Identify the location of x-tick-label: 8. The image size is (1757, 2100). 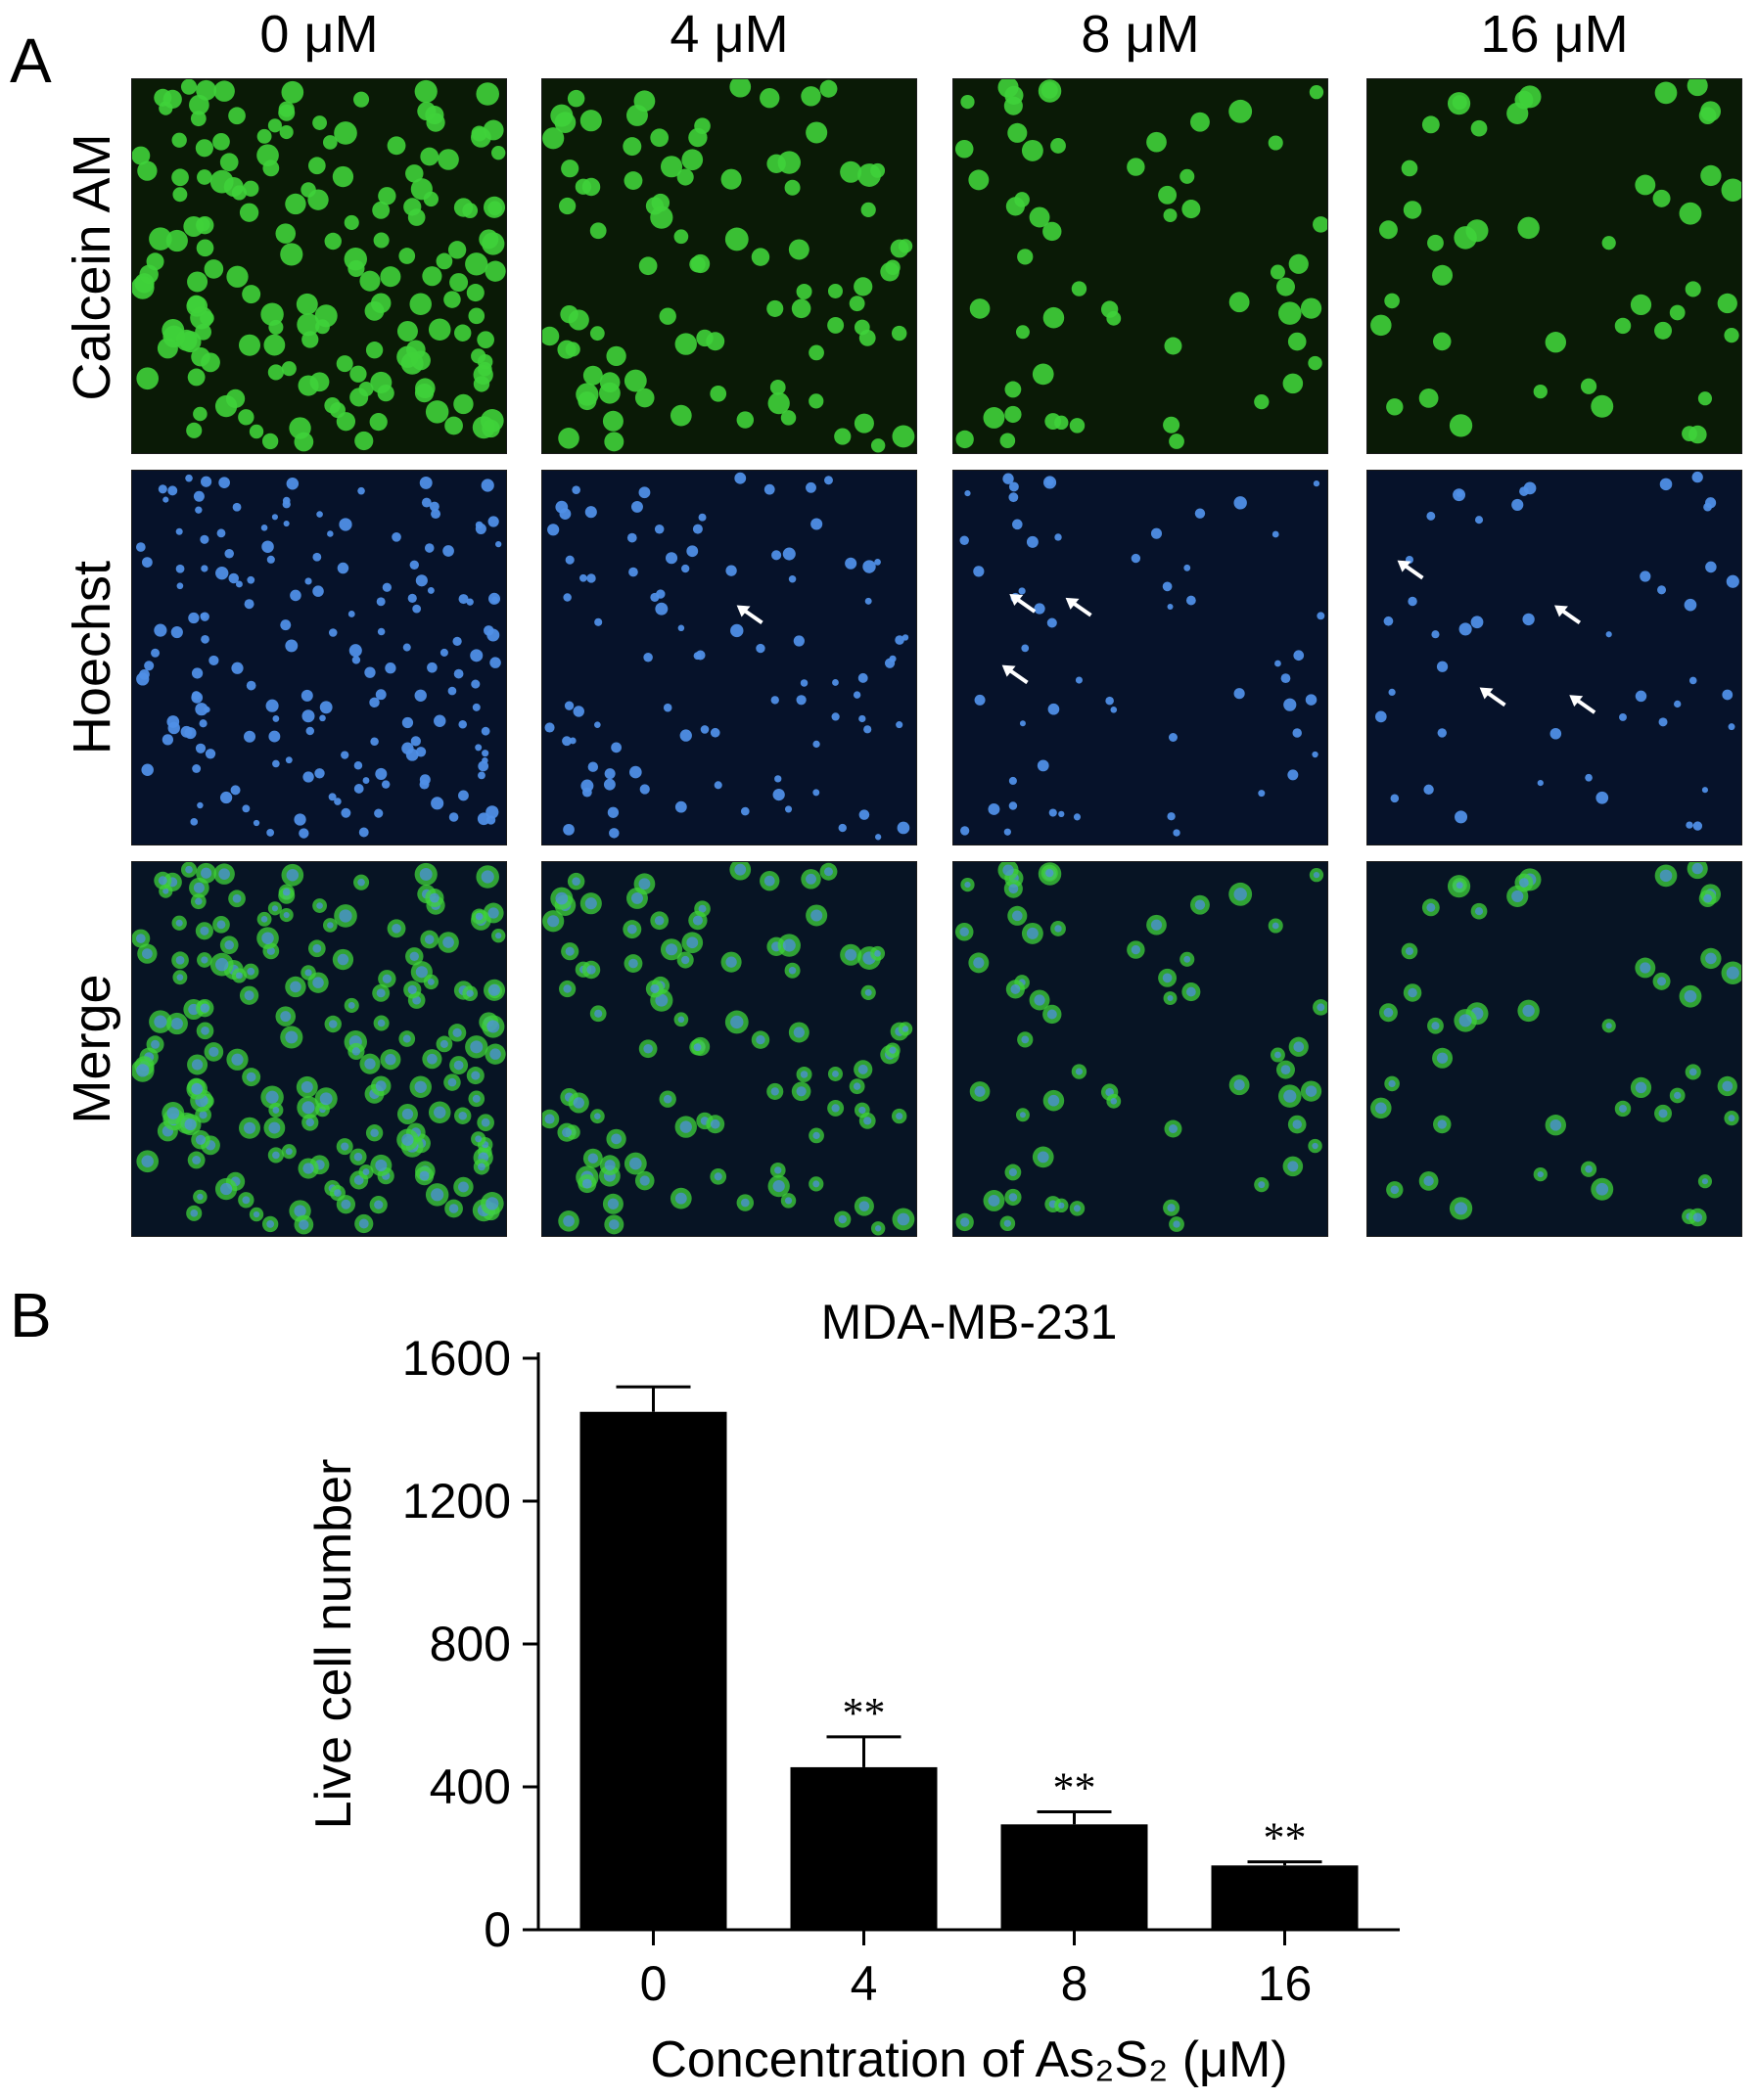
(1074, 1983).